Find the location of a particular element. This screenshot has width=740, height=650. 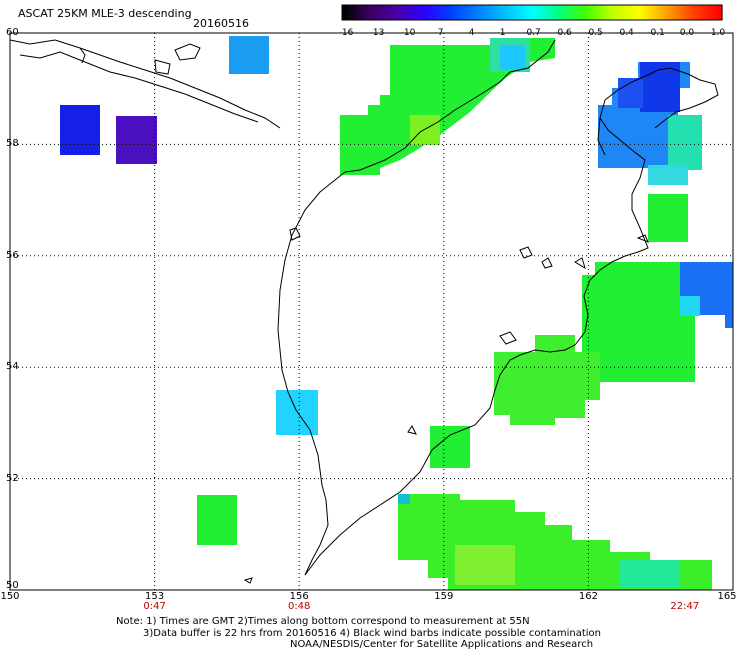

colorbar-label: -10 is located at coordinates (408, 33).